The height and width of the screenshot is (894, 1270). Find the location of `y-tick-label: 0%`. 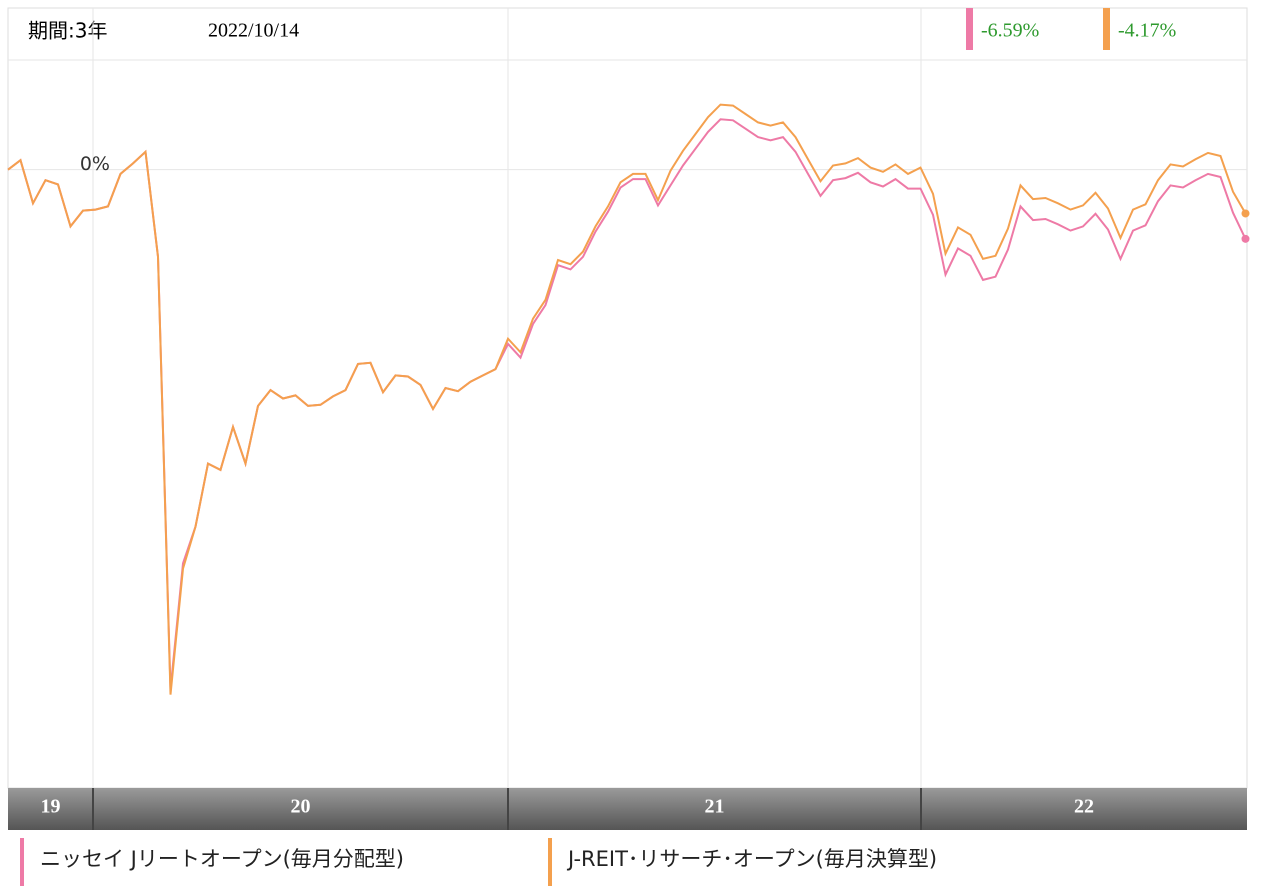

y-tick-label: 0% is located at coordinates (95, 164).